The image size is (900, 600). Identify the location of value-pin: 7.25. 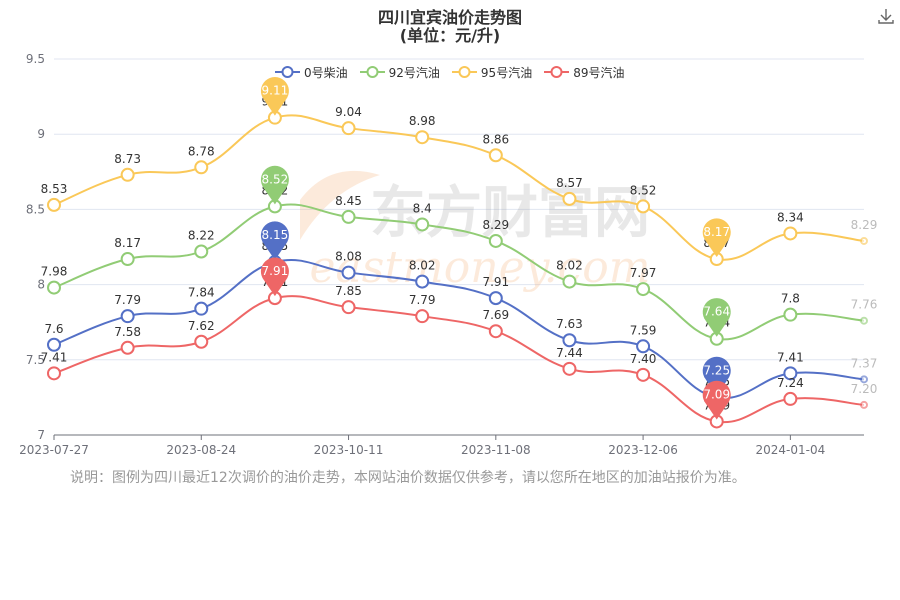
(716, 376).